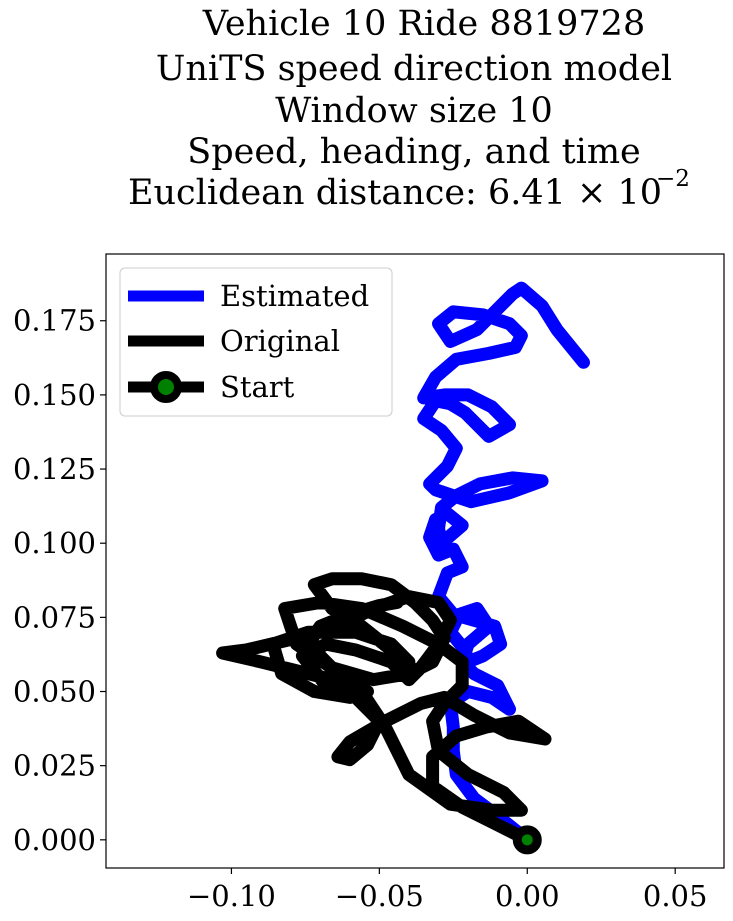  Describe the element at coordinates (54, 692) in the screenshot. I see `y-tick-label: 0.050` at that location.